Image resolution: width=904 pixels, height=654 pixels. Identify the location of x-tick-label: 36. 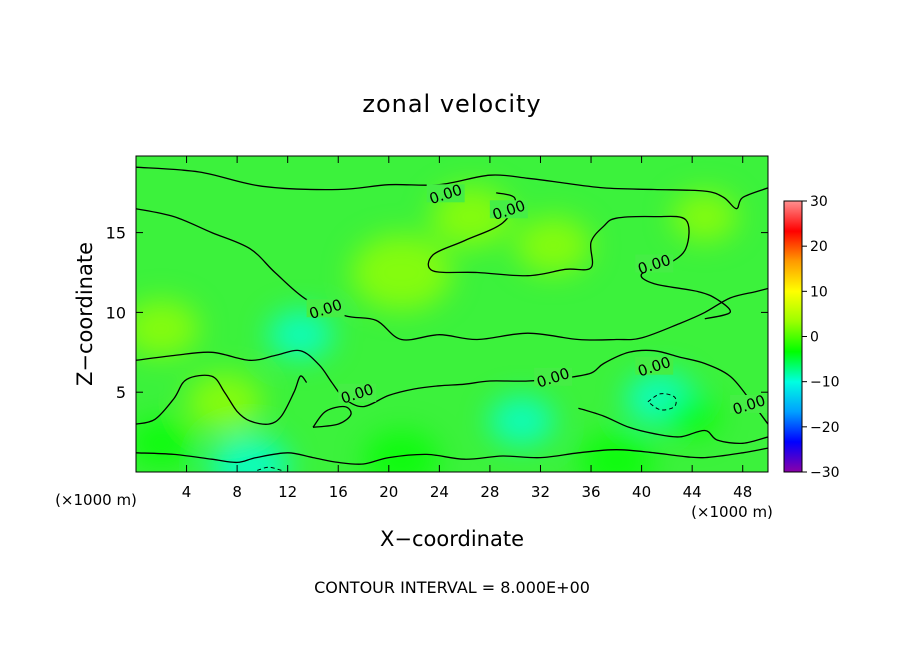
(590, 492).